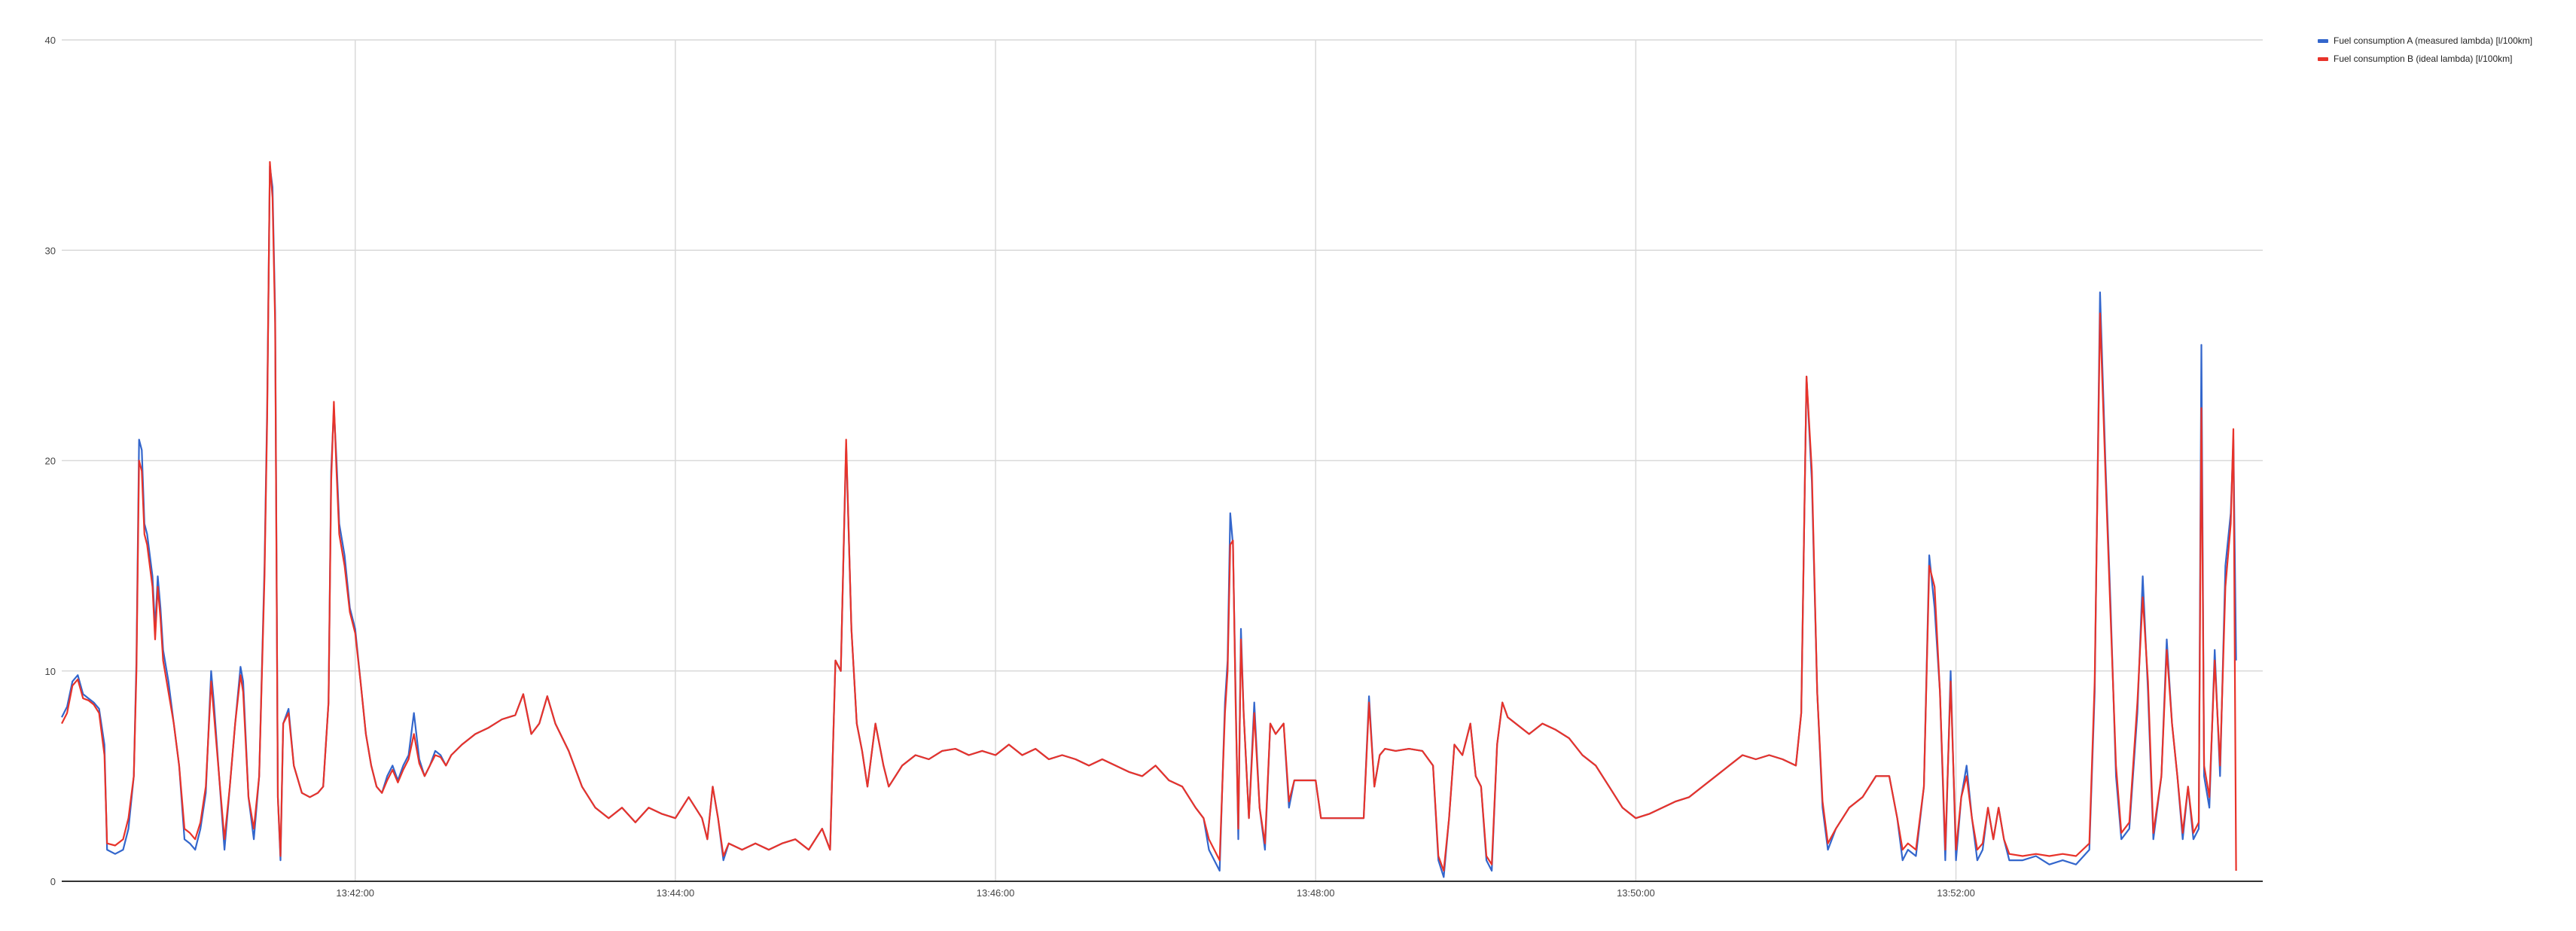 This screenshot has width=2576, height=931. Describe the element at coordinates (50, 671) in the screenshot. I see `y-tick-label: 10` at that location.